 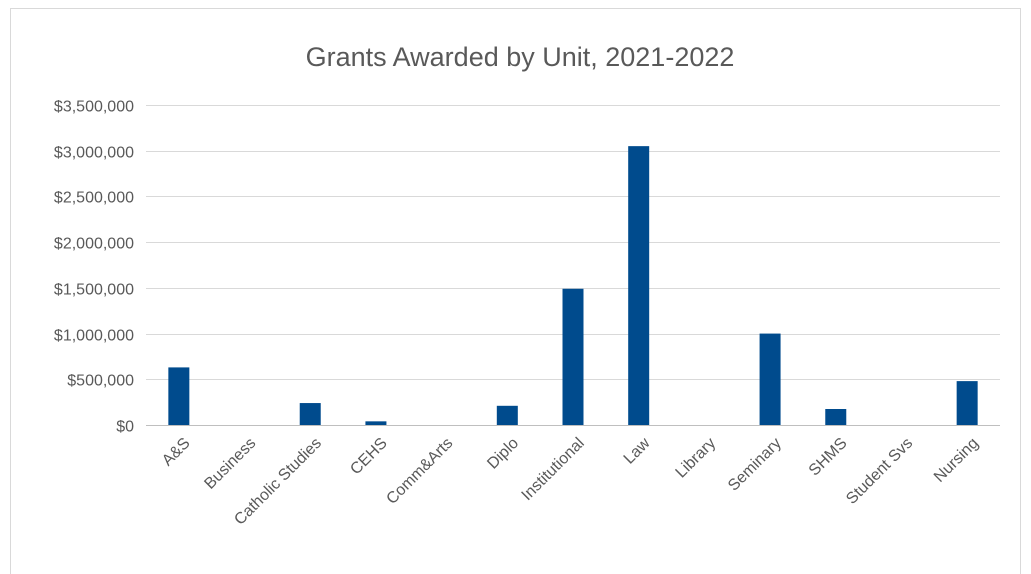 I want to click on x-tick-label: CEHS, so click(x=368, y=456).